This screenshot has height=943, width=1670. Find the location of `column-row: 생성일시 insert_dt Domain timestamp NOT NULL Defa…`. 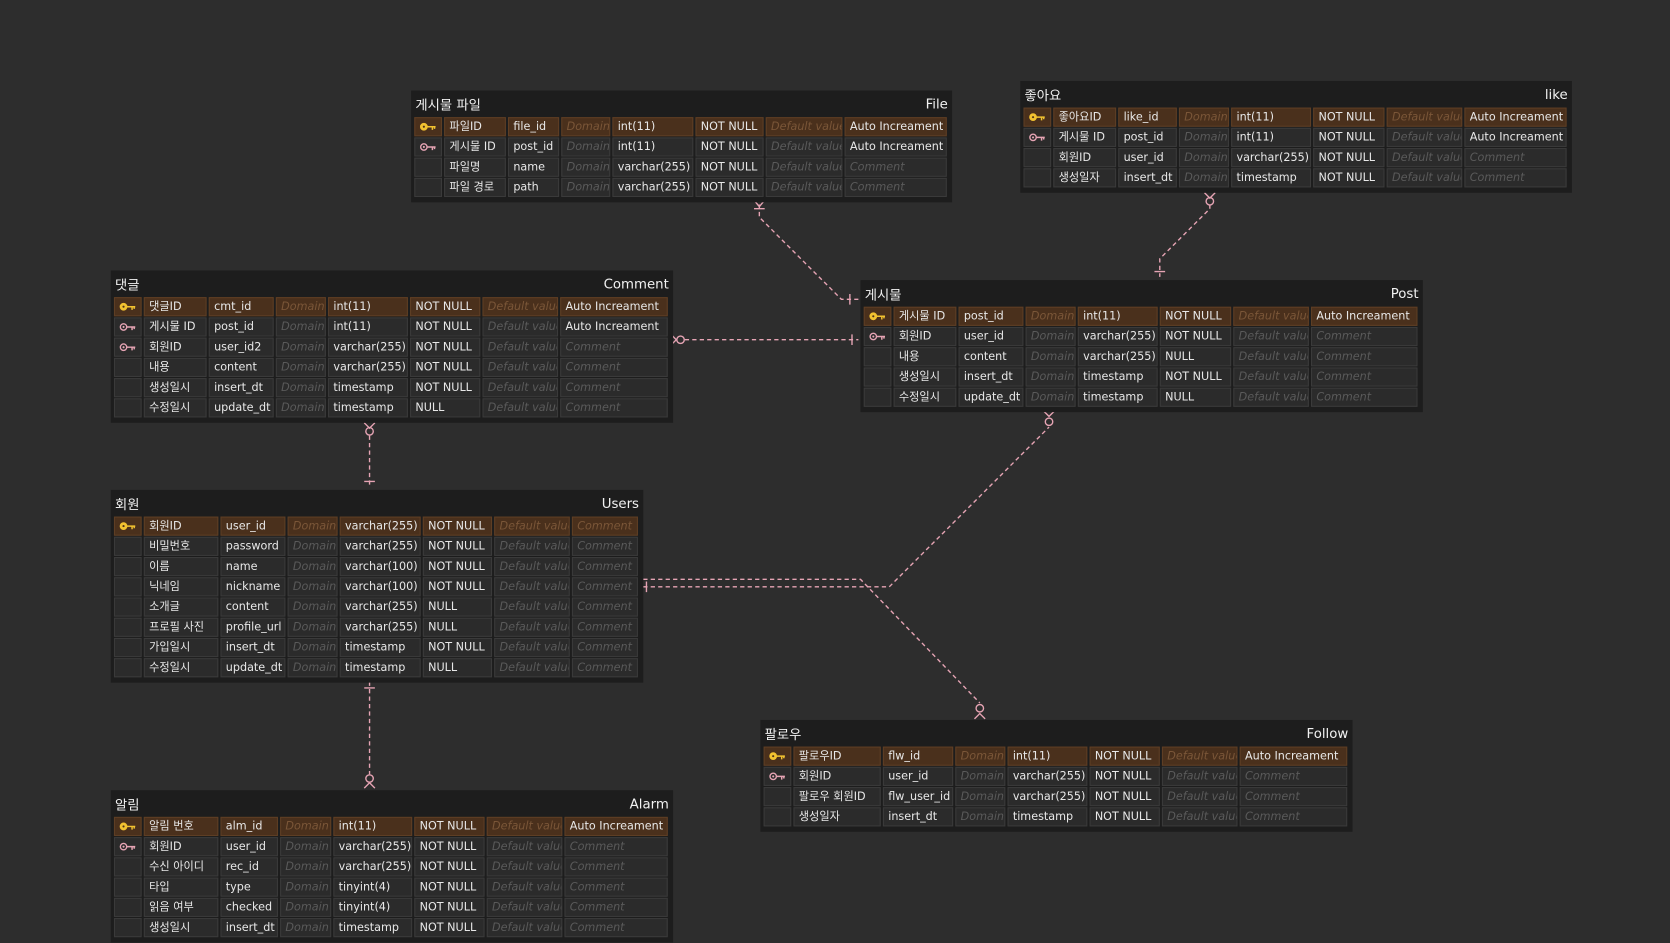

column-row: 생성일시 insert_dt Domain timestamp NOT NULL Defa… is located at coordinates (1141, 377).